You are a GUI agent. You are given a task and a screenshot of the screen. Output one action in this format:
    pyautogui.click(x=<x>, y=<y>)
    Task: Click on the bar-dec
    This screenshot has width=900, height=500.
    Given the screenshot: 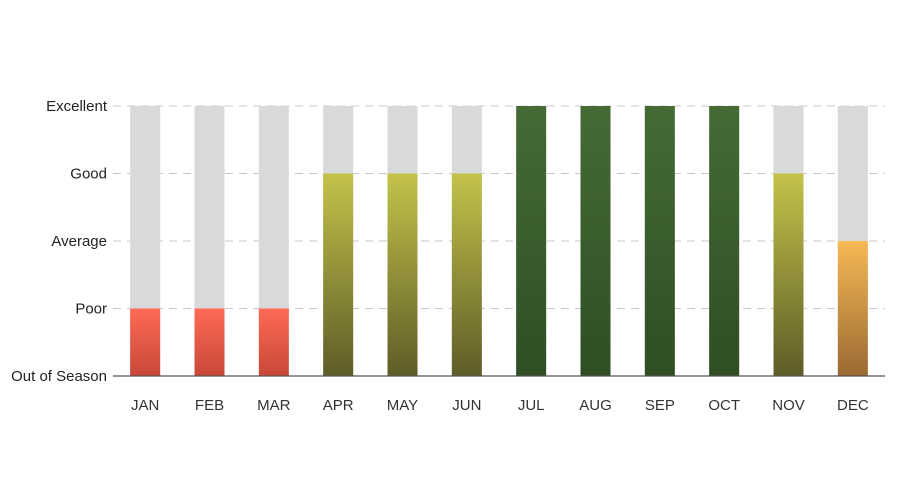 What is the action you would take?
    pyautogui.click(x=852, y=308)
    